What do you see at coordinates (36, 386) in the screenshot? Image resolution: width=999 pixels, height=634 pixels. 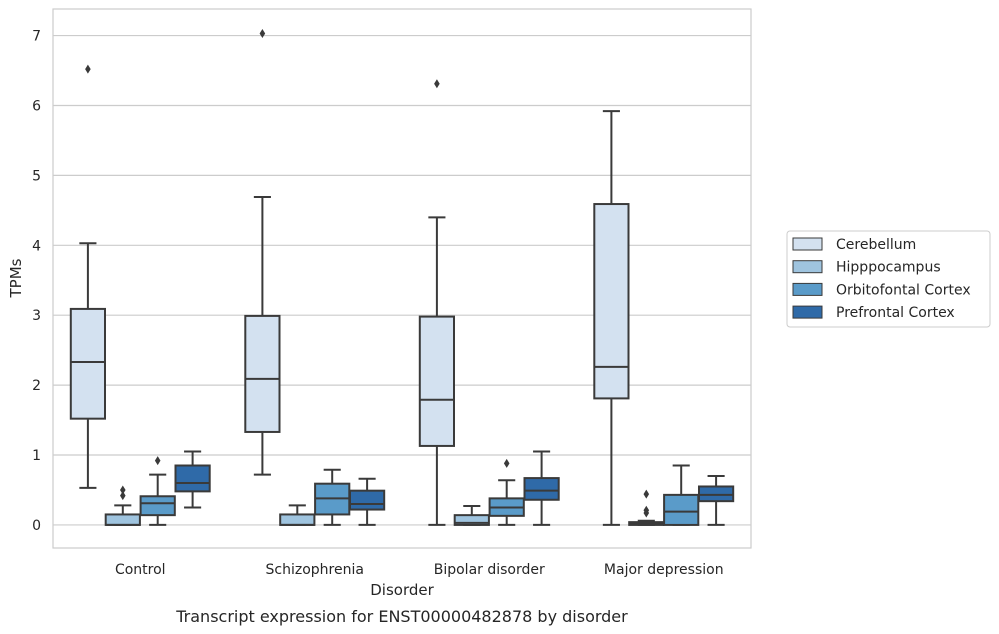 I see `y-tick-label: 2` at bounding box center [36, 386].